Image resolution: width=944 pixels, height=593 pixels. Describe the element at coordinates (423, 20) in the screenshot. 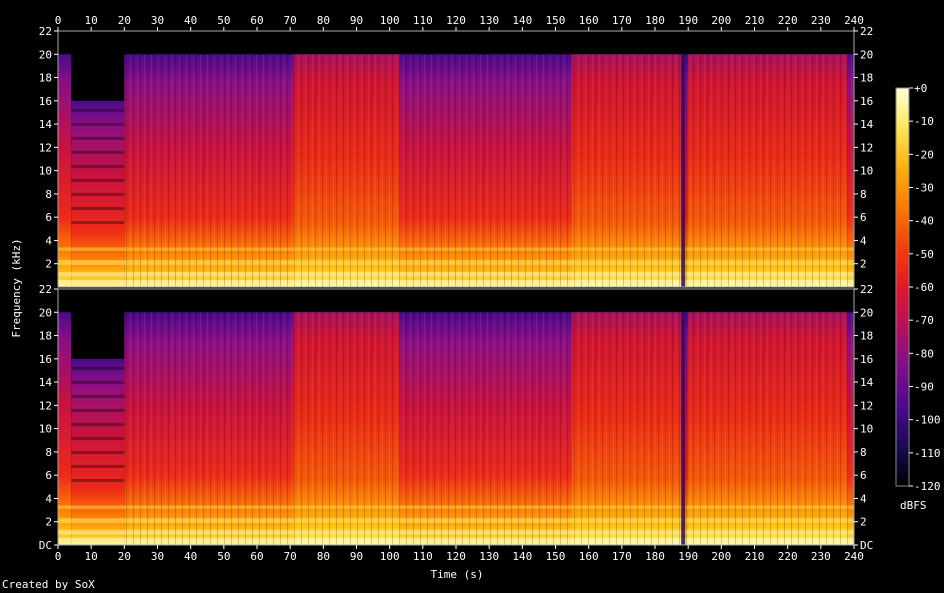

I see `x-tick-label: 110` at that location.